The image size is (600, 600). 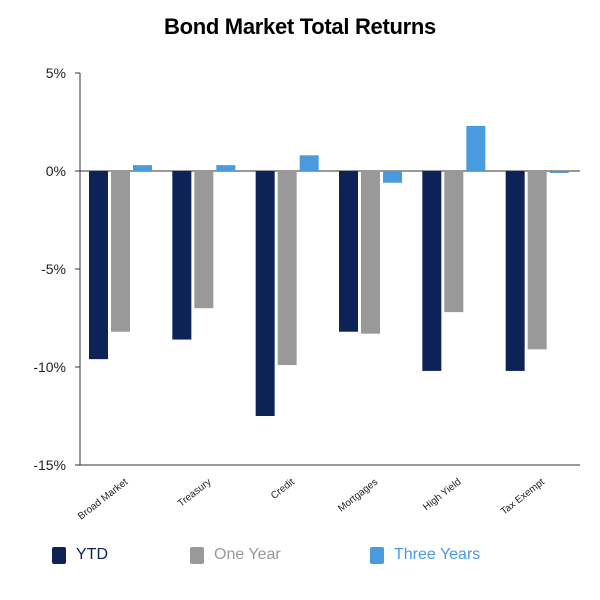 I want to click on y-tick-label: -15%, so click(x=49, y=465).